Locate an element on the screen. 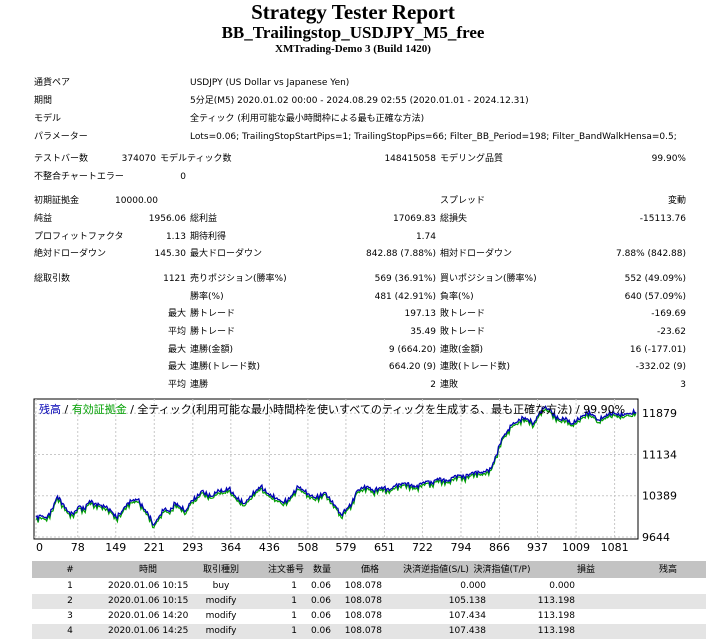 Image resolution: width=706 pixels, height=639 pixels. table-cell: 3 is located at coordinates (70, 616).